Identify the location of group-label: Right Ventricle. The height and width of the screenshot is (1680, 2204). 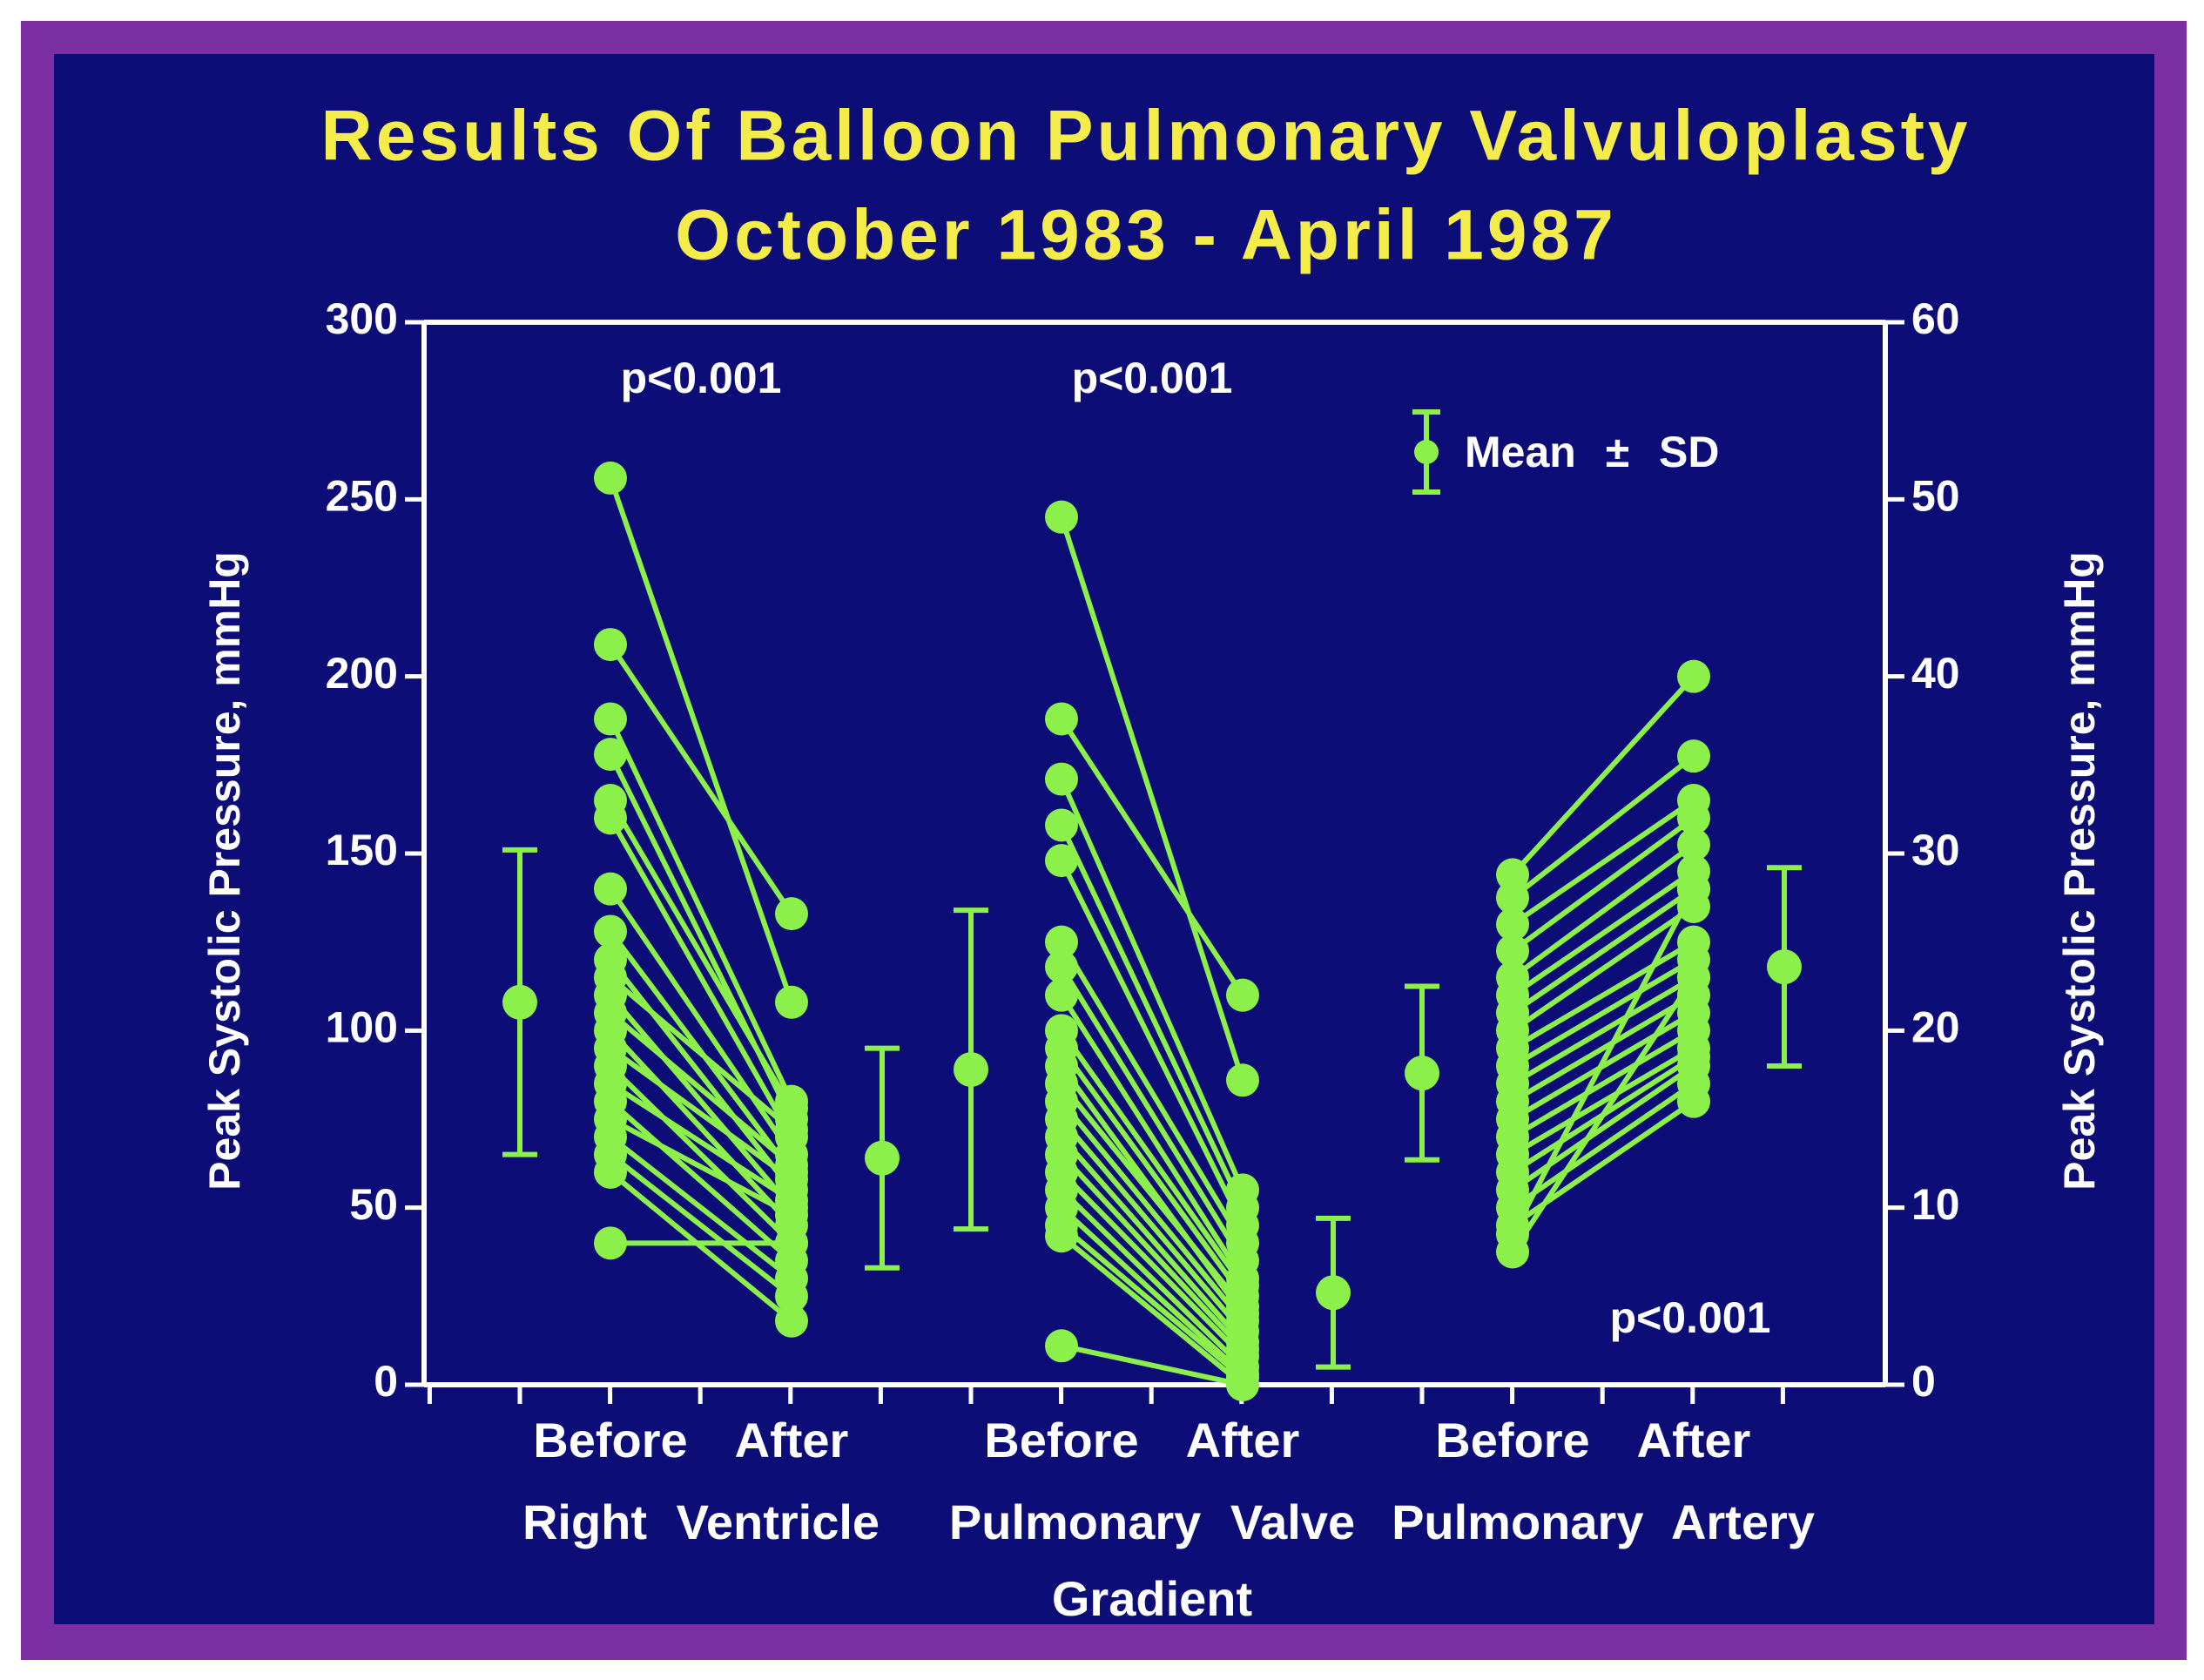
(701, 1521).